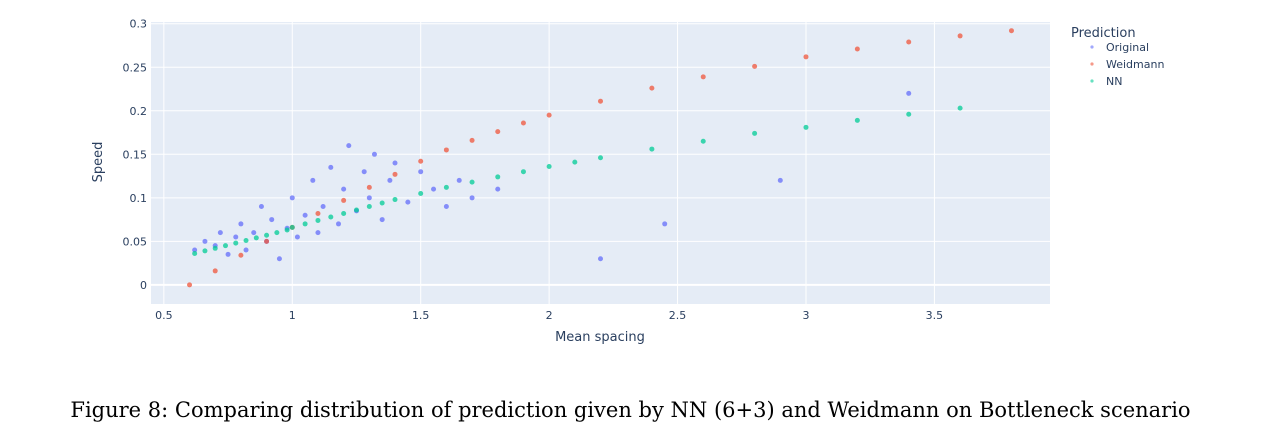  I want to click on x-tick-label: 2.5, so click(678, 315).